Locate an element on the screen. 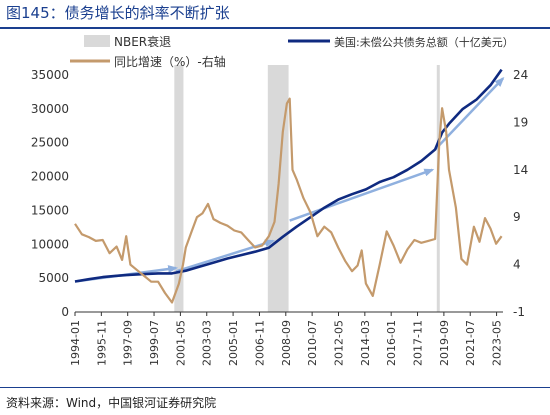 The image size is (550, 415). left-tick-label: 20000 is located at coordinates (50, 177).